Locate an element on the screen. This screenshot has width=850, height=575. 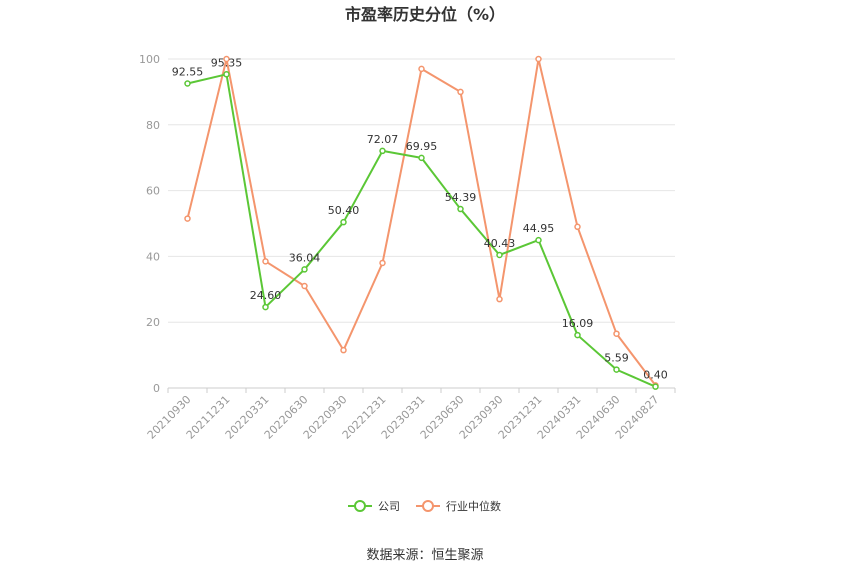
y-tick-label: 40 is located at coordinates (153, 256).